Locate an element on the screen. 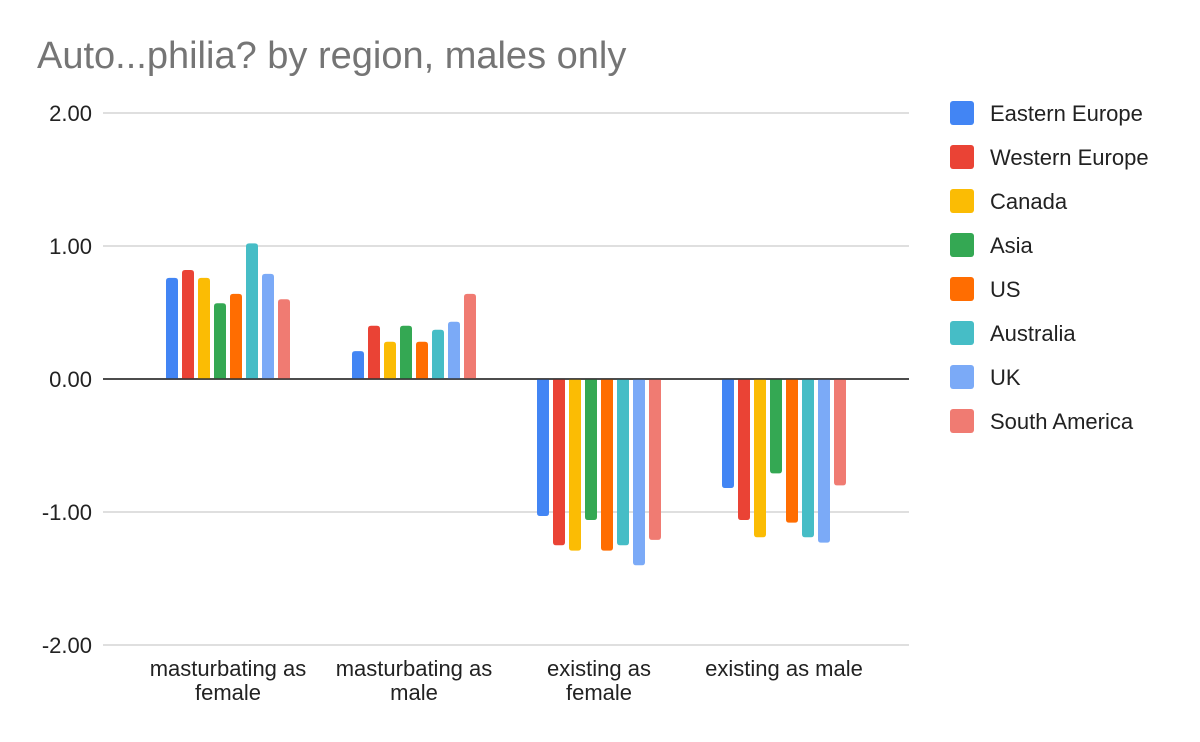 This screenshot has width=1200, height=742. legend-label: UK is located at coordinates (1005, 377).